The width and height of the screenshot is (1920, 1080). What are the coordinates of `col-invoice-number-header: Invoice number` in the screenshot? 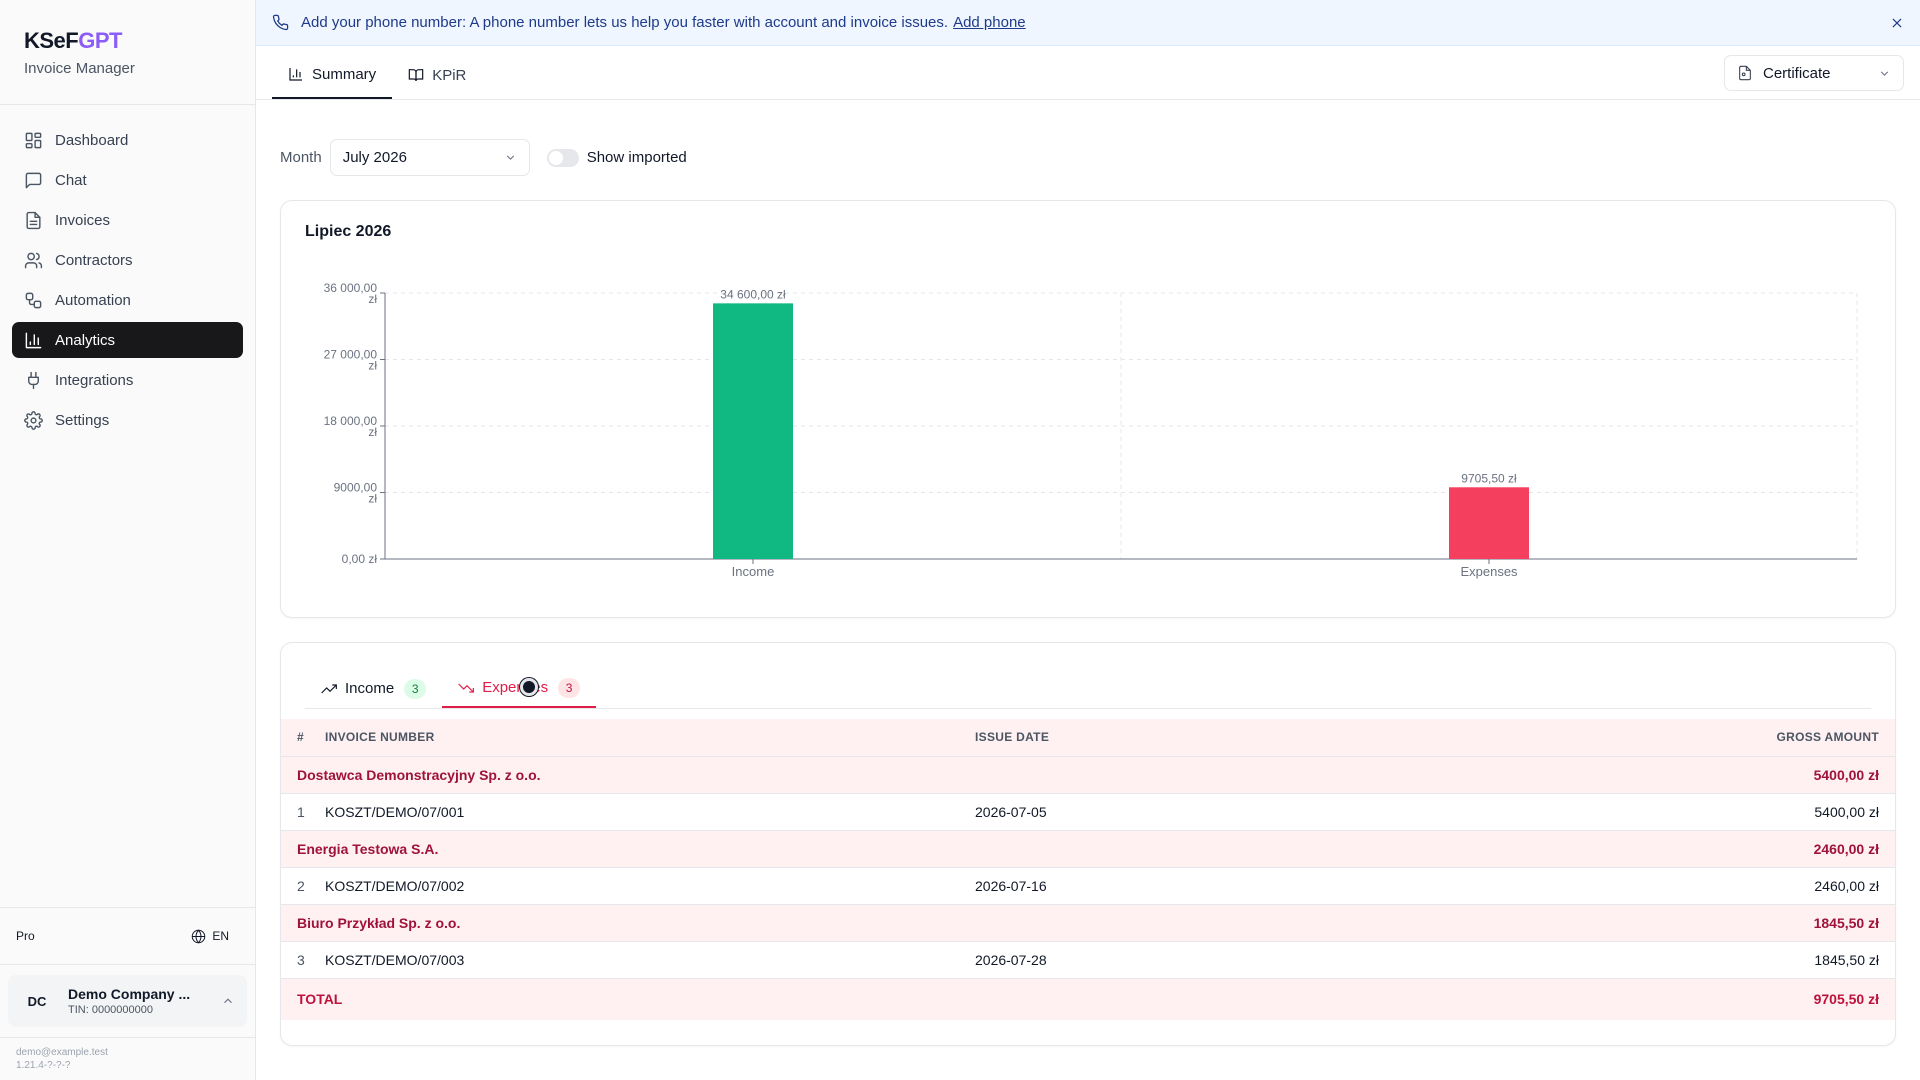 It's located at (650, 738).